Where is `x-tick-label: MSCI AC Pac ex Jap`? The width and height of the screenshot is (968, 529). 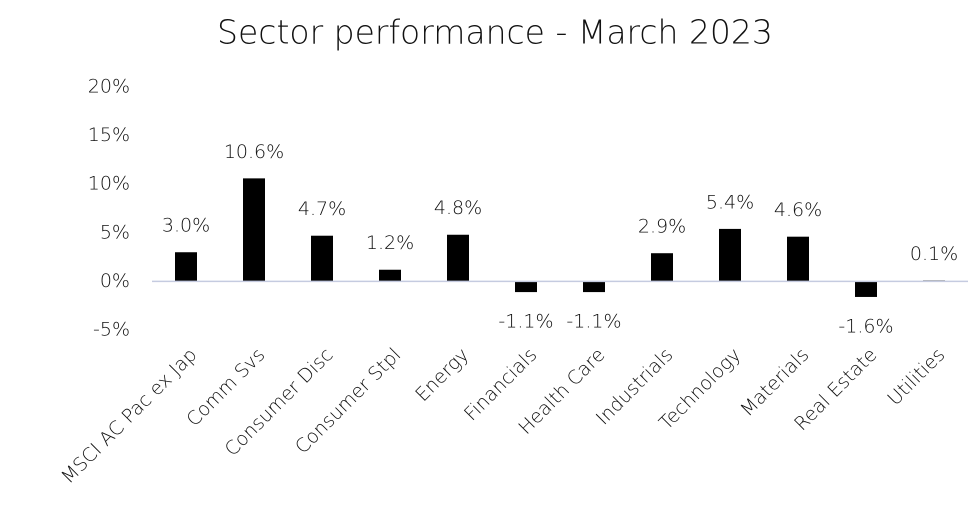 x-tick-label: MSCI AC Pac ex Jap is located at coordinates (129, 416).